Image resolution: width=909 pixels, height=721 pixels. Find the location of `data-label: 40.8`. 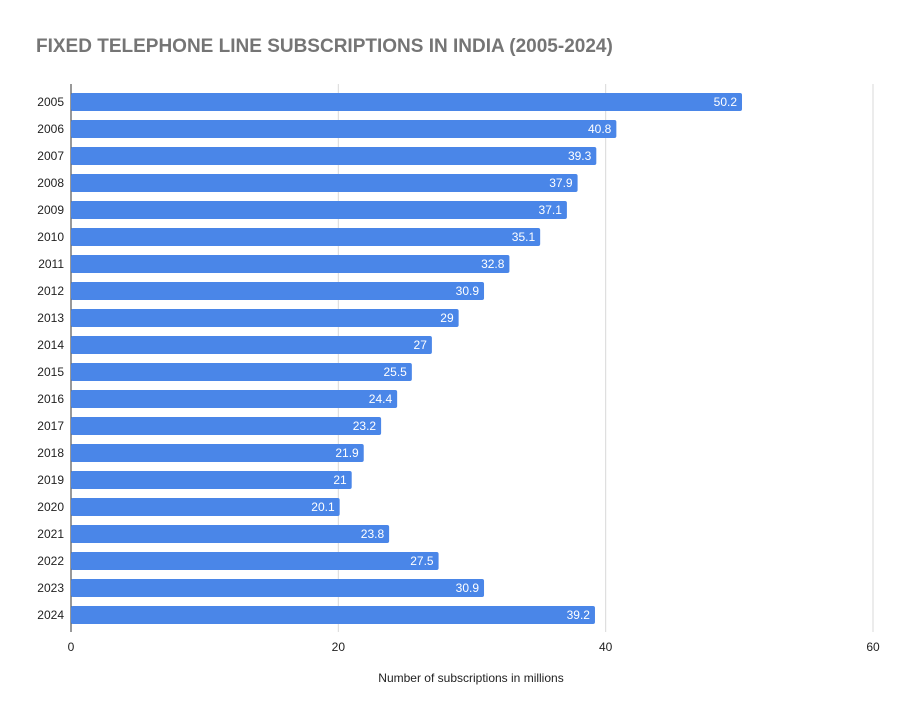

data-label: 40.8 is located at coordinates (600, 129).